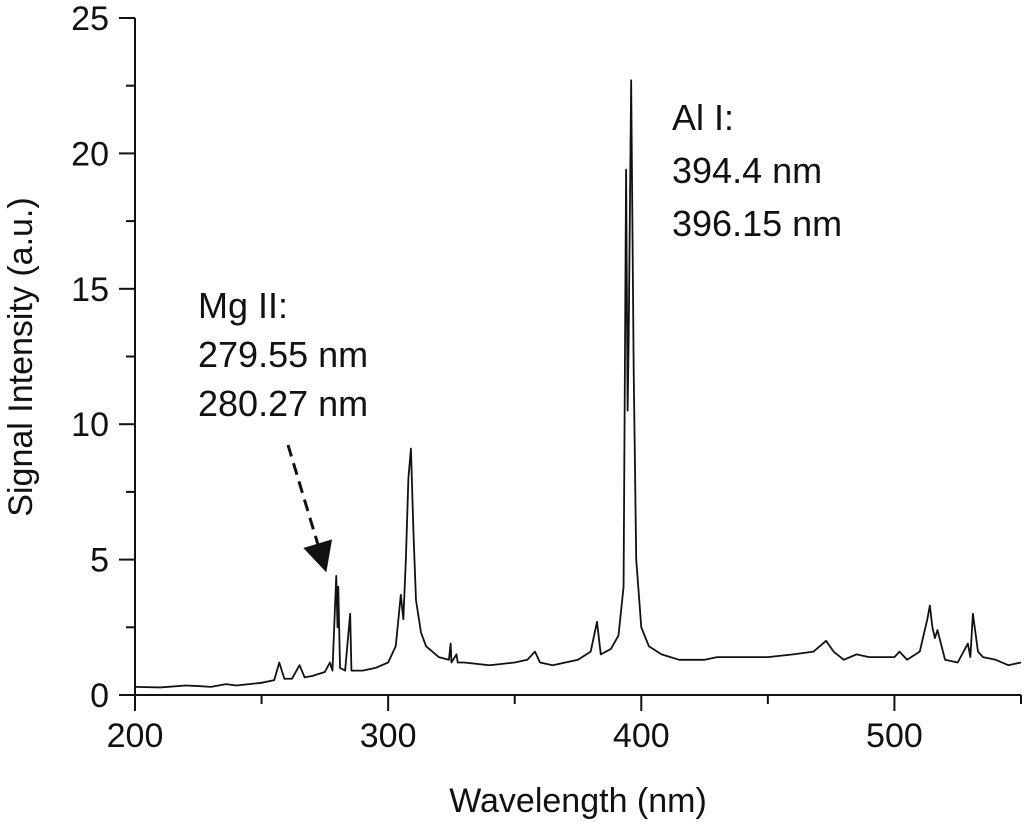 The height and width of the screenshot is (830, 1024). Describe the element at coordinates (99, 561) in the screenshot. I see `y-tick-label: 5` at that location.